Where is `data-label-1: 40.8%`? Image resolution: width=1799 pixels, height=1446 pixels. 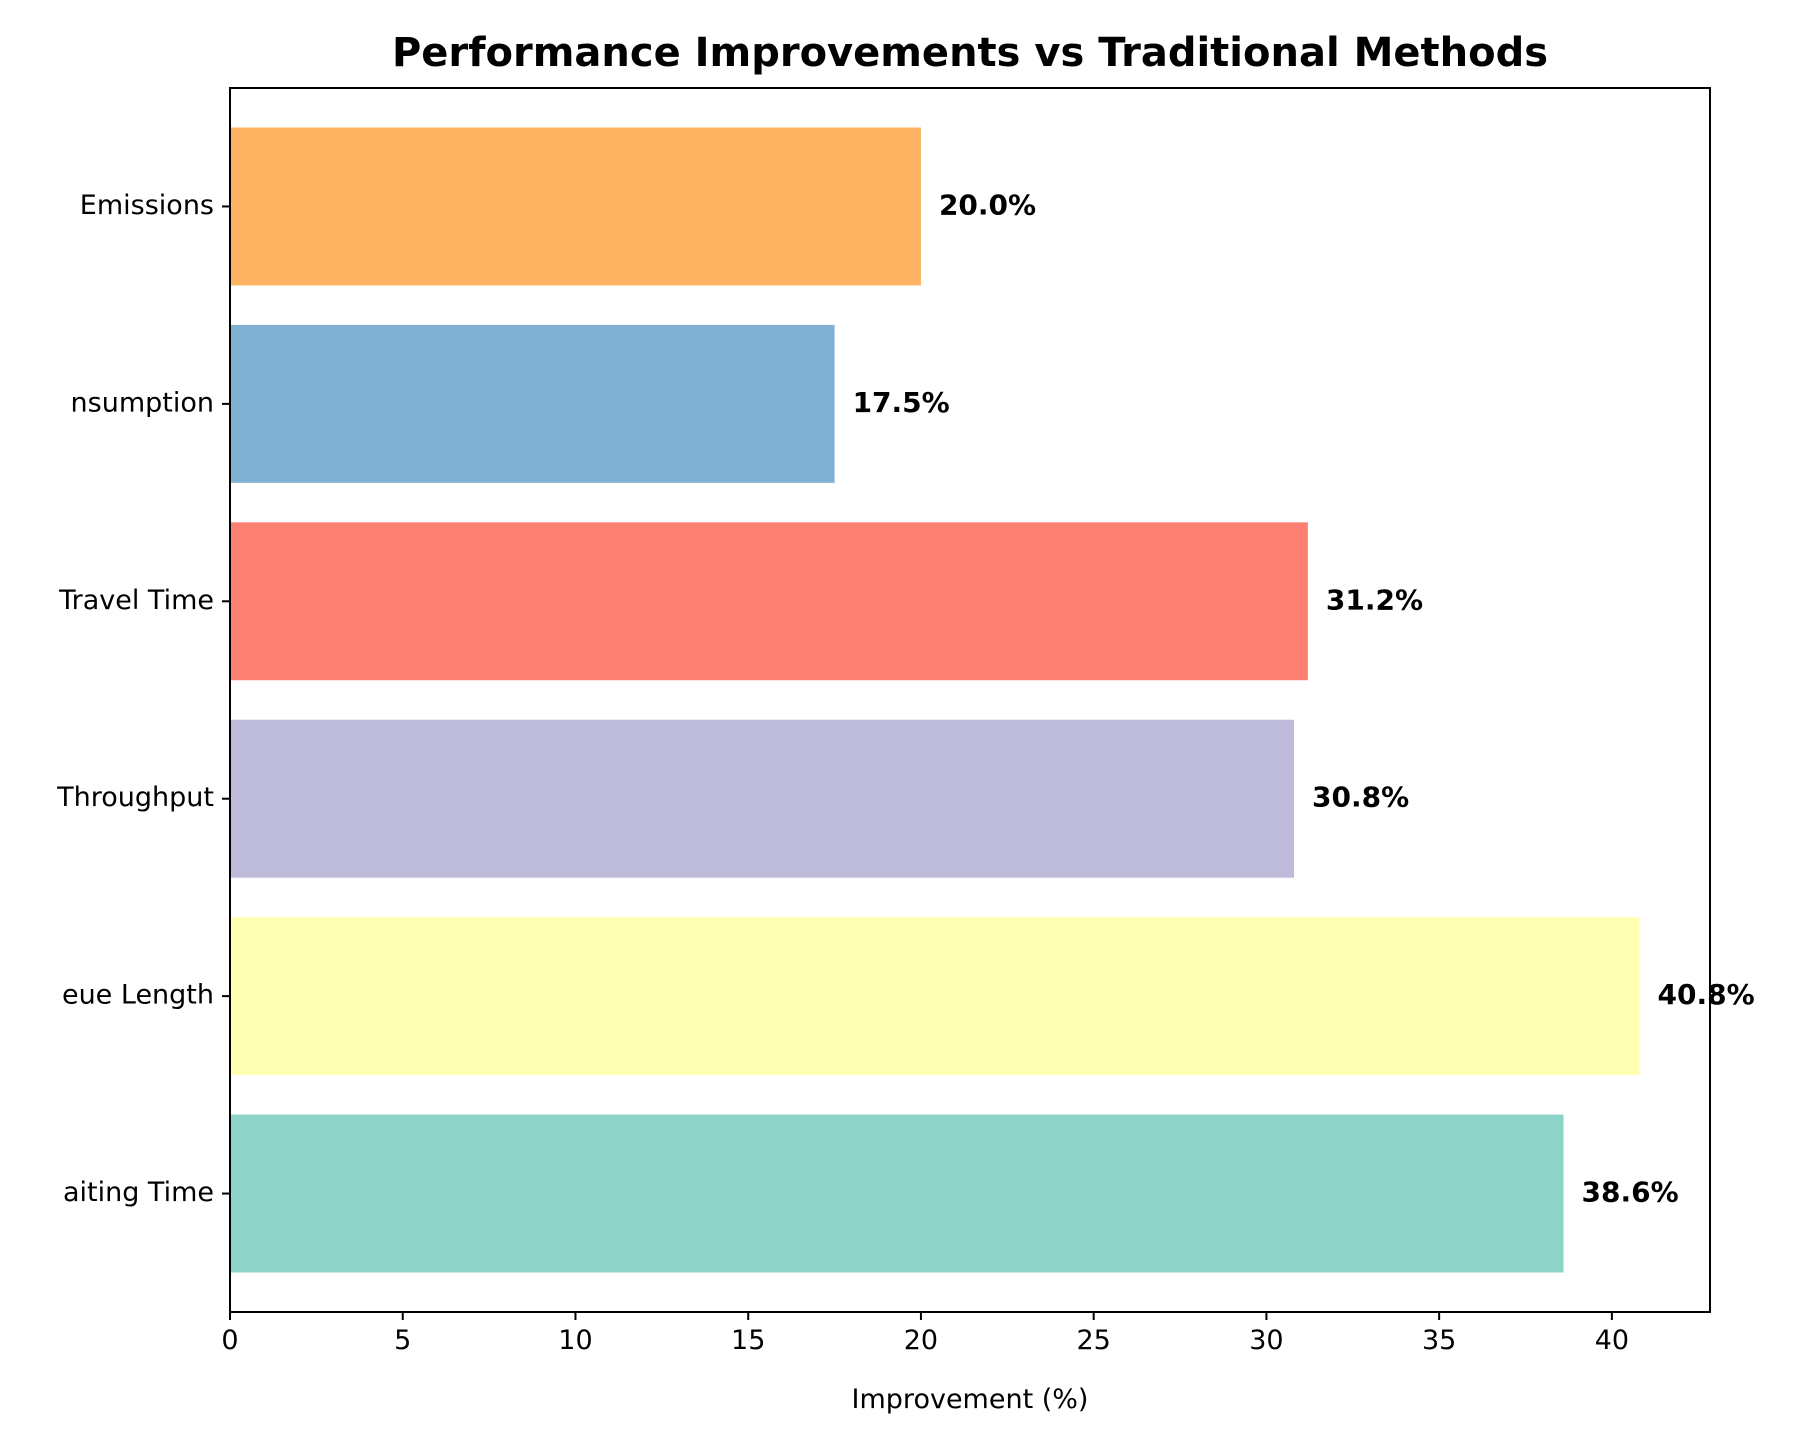 data-label-1: 40.8% is located at coordinates (1706, 994).